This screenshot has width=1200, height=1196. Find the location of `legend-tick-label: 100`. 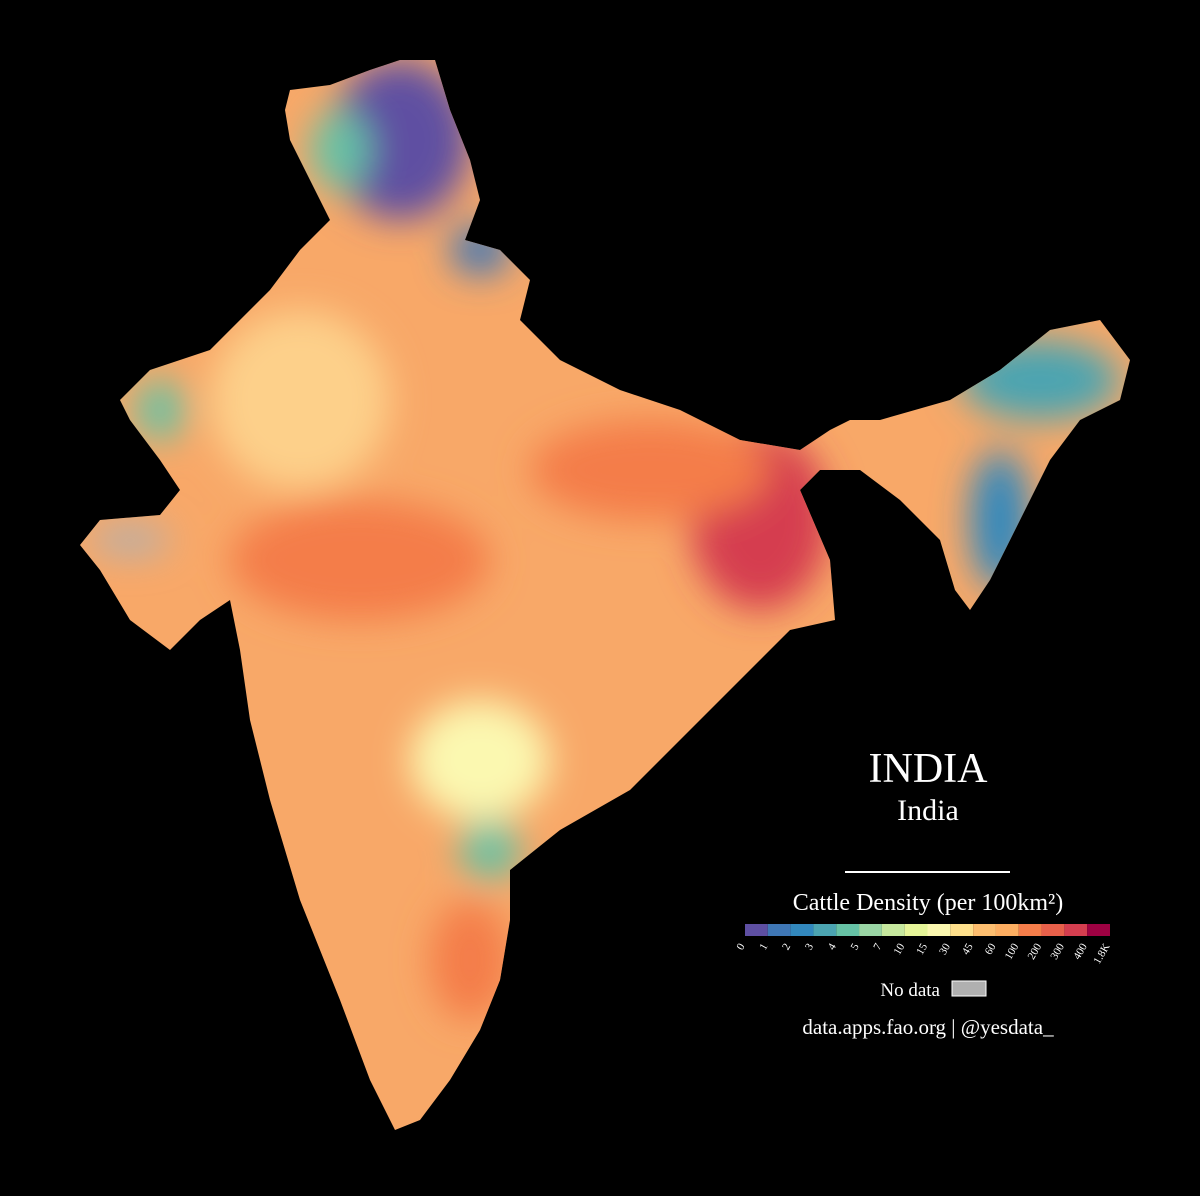

legend-tick-label: 100 is located at coordinates (1012, 951).